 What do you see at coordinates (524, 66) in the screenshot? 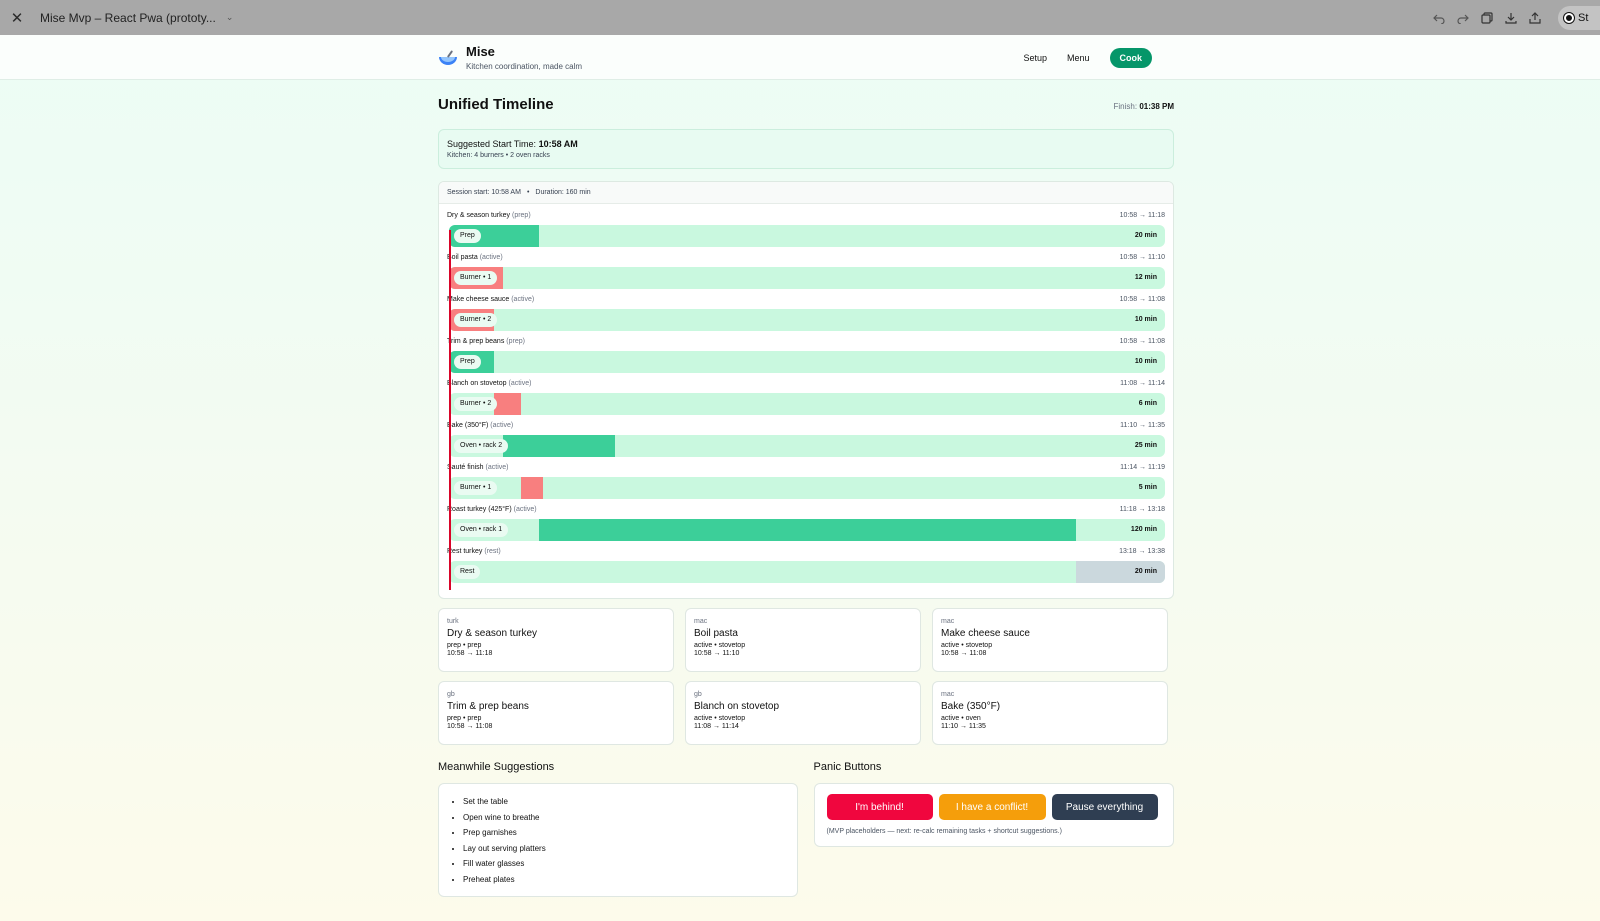
I see `app-tagline: Kitchen coordination, made calm` at bounding box center [524, 66].